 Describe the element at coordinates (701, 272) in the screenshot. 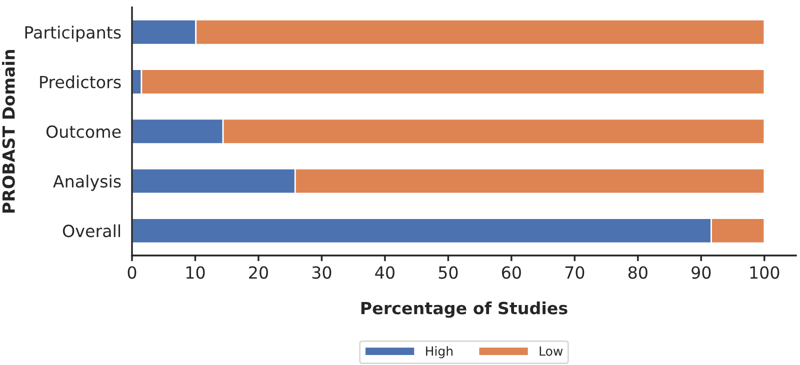

I see `x-tick-label: 90` at that location.